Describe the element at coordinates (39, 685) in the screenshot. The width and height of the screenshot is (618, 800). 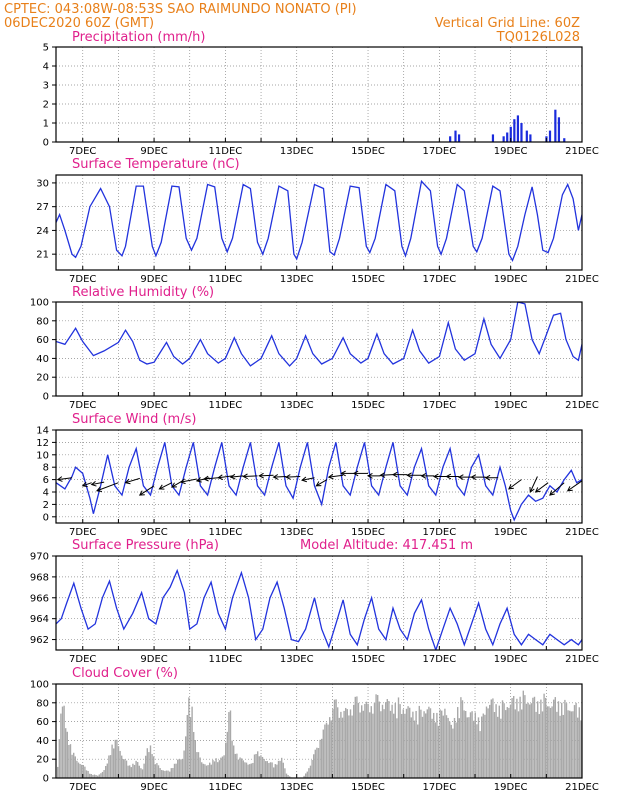
I see `y-tick-label: 100` at that location.